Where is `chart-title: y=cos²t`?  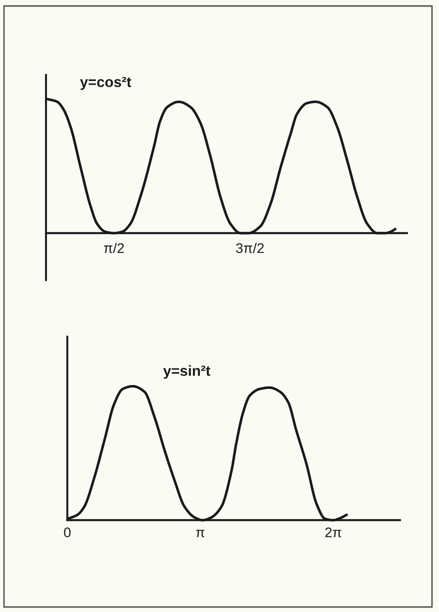 chart-title: y=cos²t is located at coordinates (106, 83).